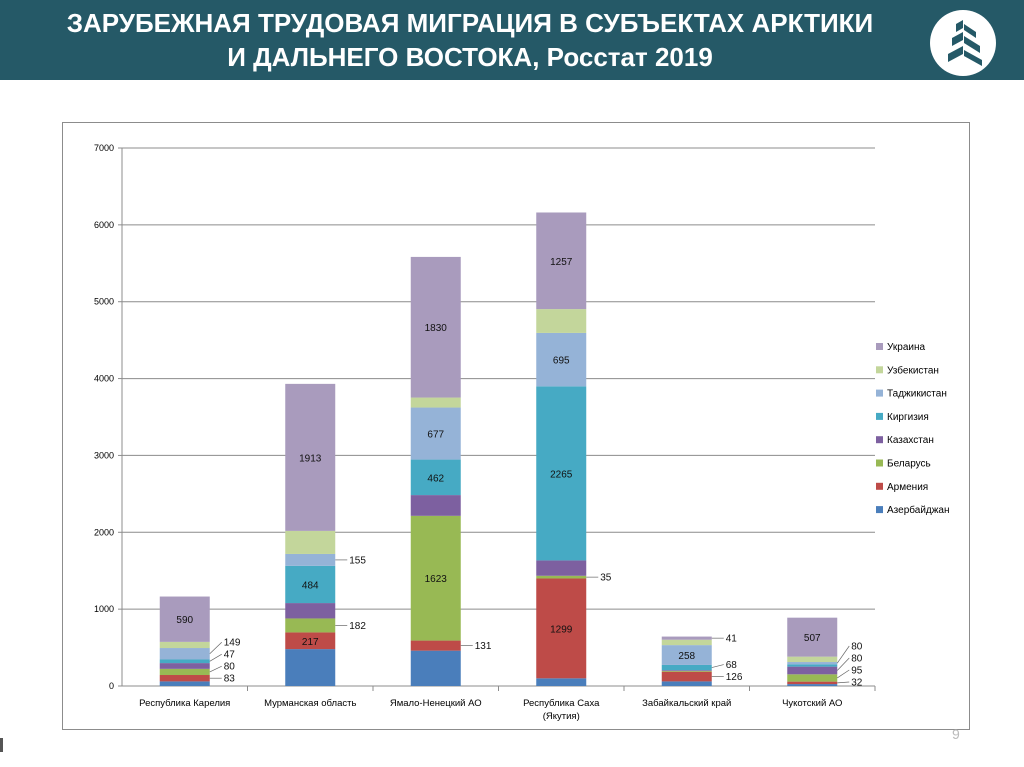  Describe the element at coordinates (104, 609) in the screenshot. I see `y-tick-label: 1000` at that location.